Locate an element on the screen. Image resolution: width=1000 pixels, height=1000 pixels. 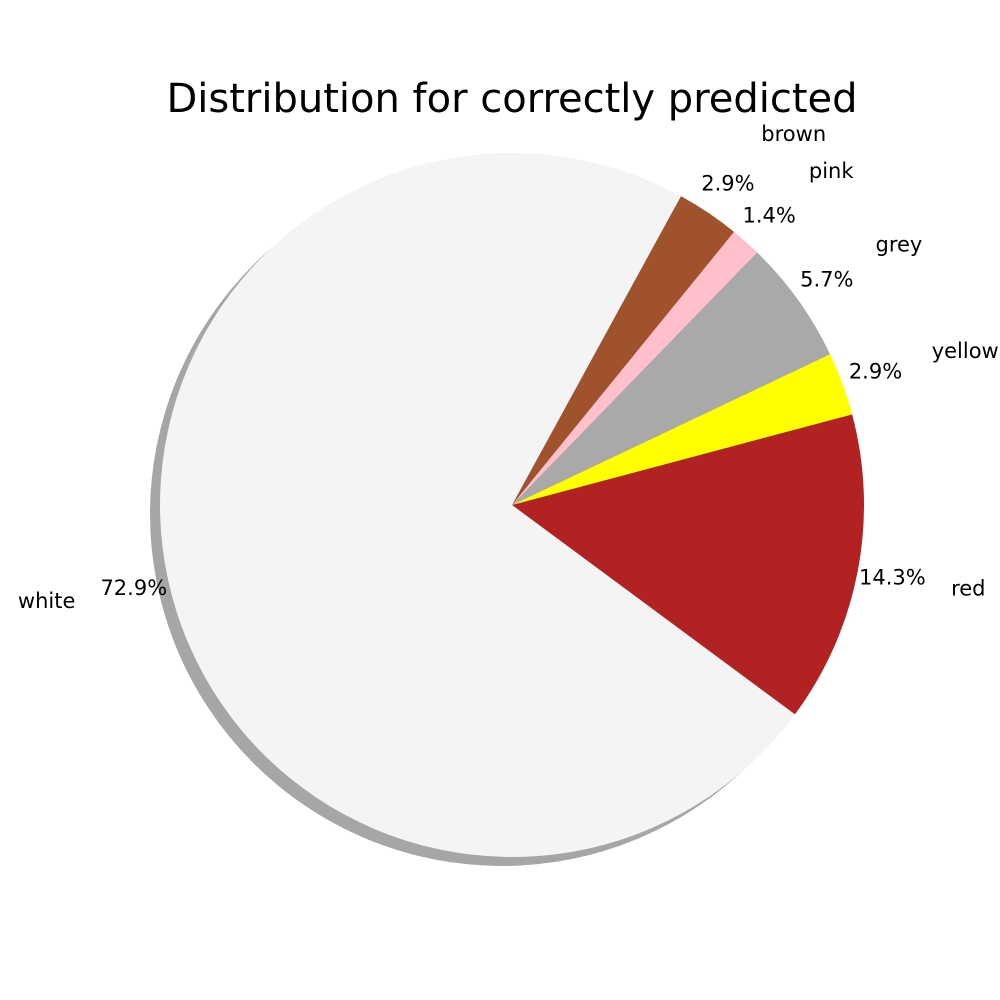
pie-category-label-white: white is located at coordinates (46, 601).